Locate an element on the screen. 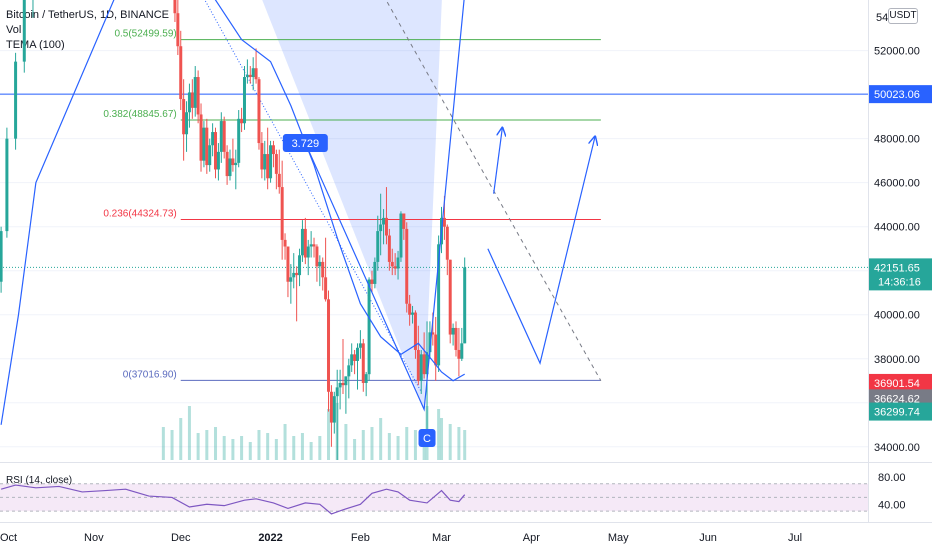  fib-level-label: 0(37016.90) is located at coordinates (150, 374).